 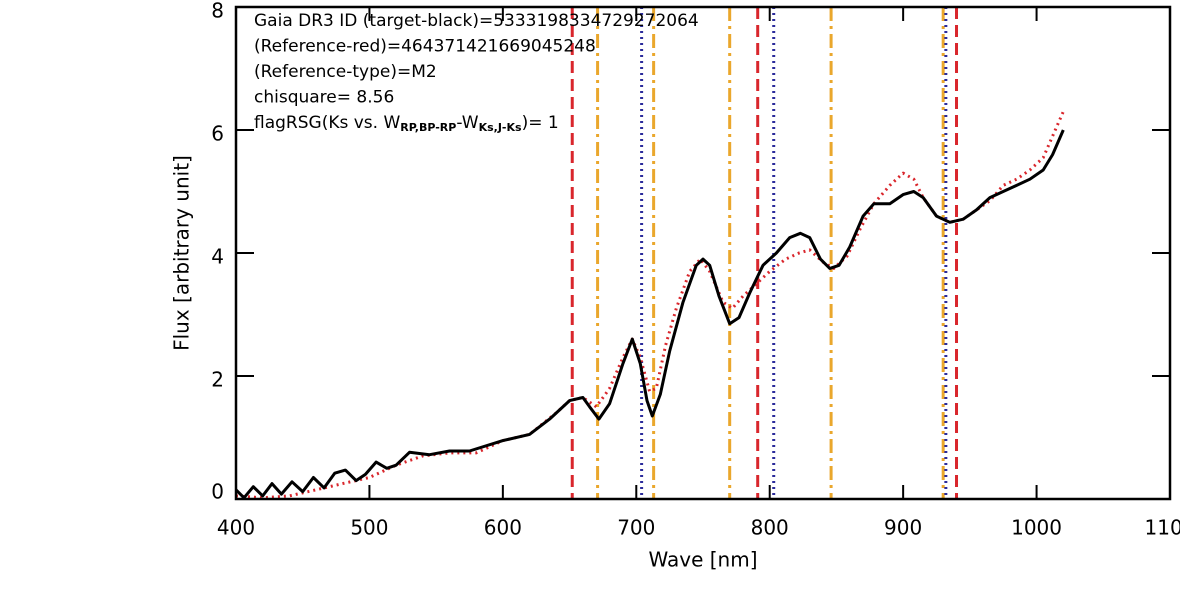 I want to click on annotation-part: (Reference-type)=M2, so click(x=345, y=72).